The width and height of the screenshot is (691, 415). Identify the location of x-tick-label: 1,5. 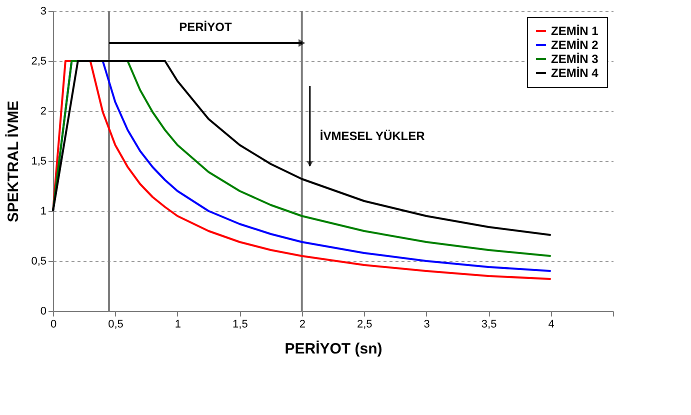
(240, 324).